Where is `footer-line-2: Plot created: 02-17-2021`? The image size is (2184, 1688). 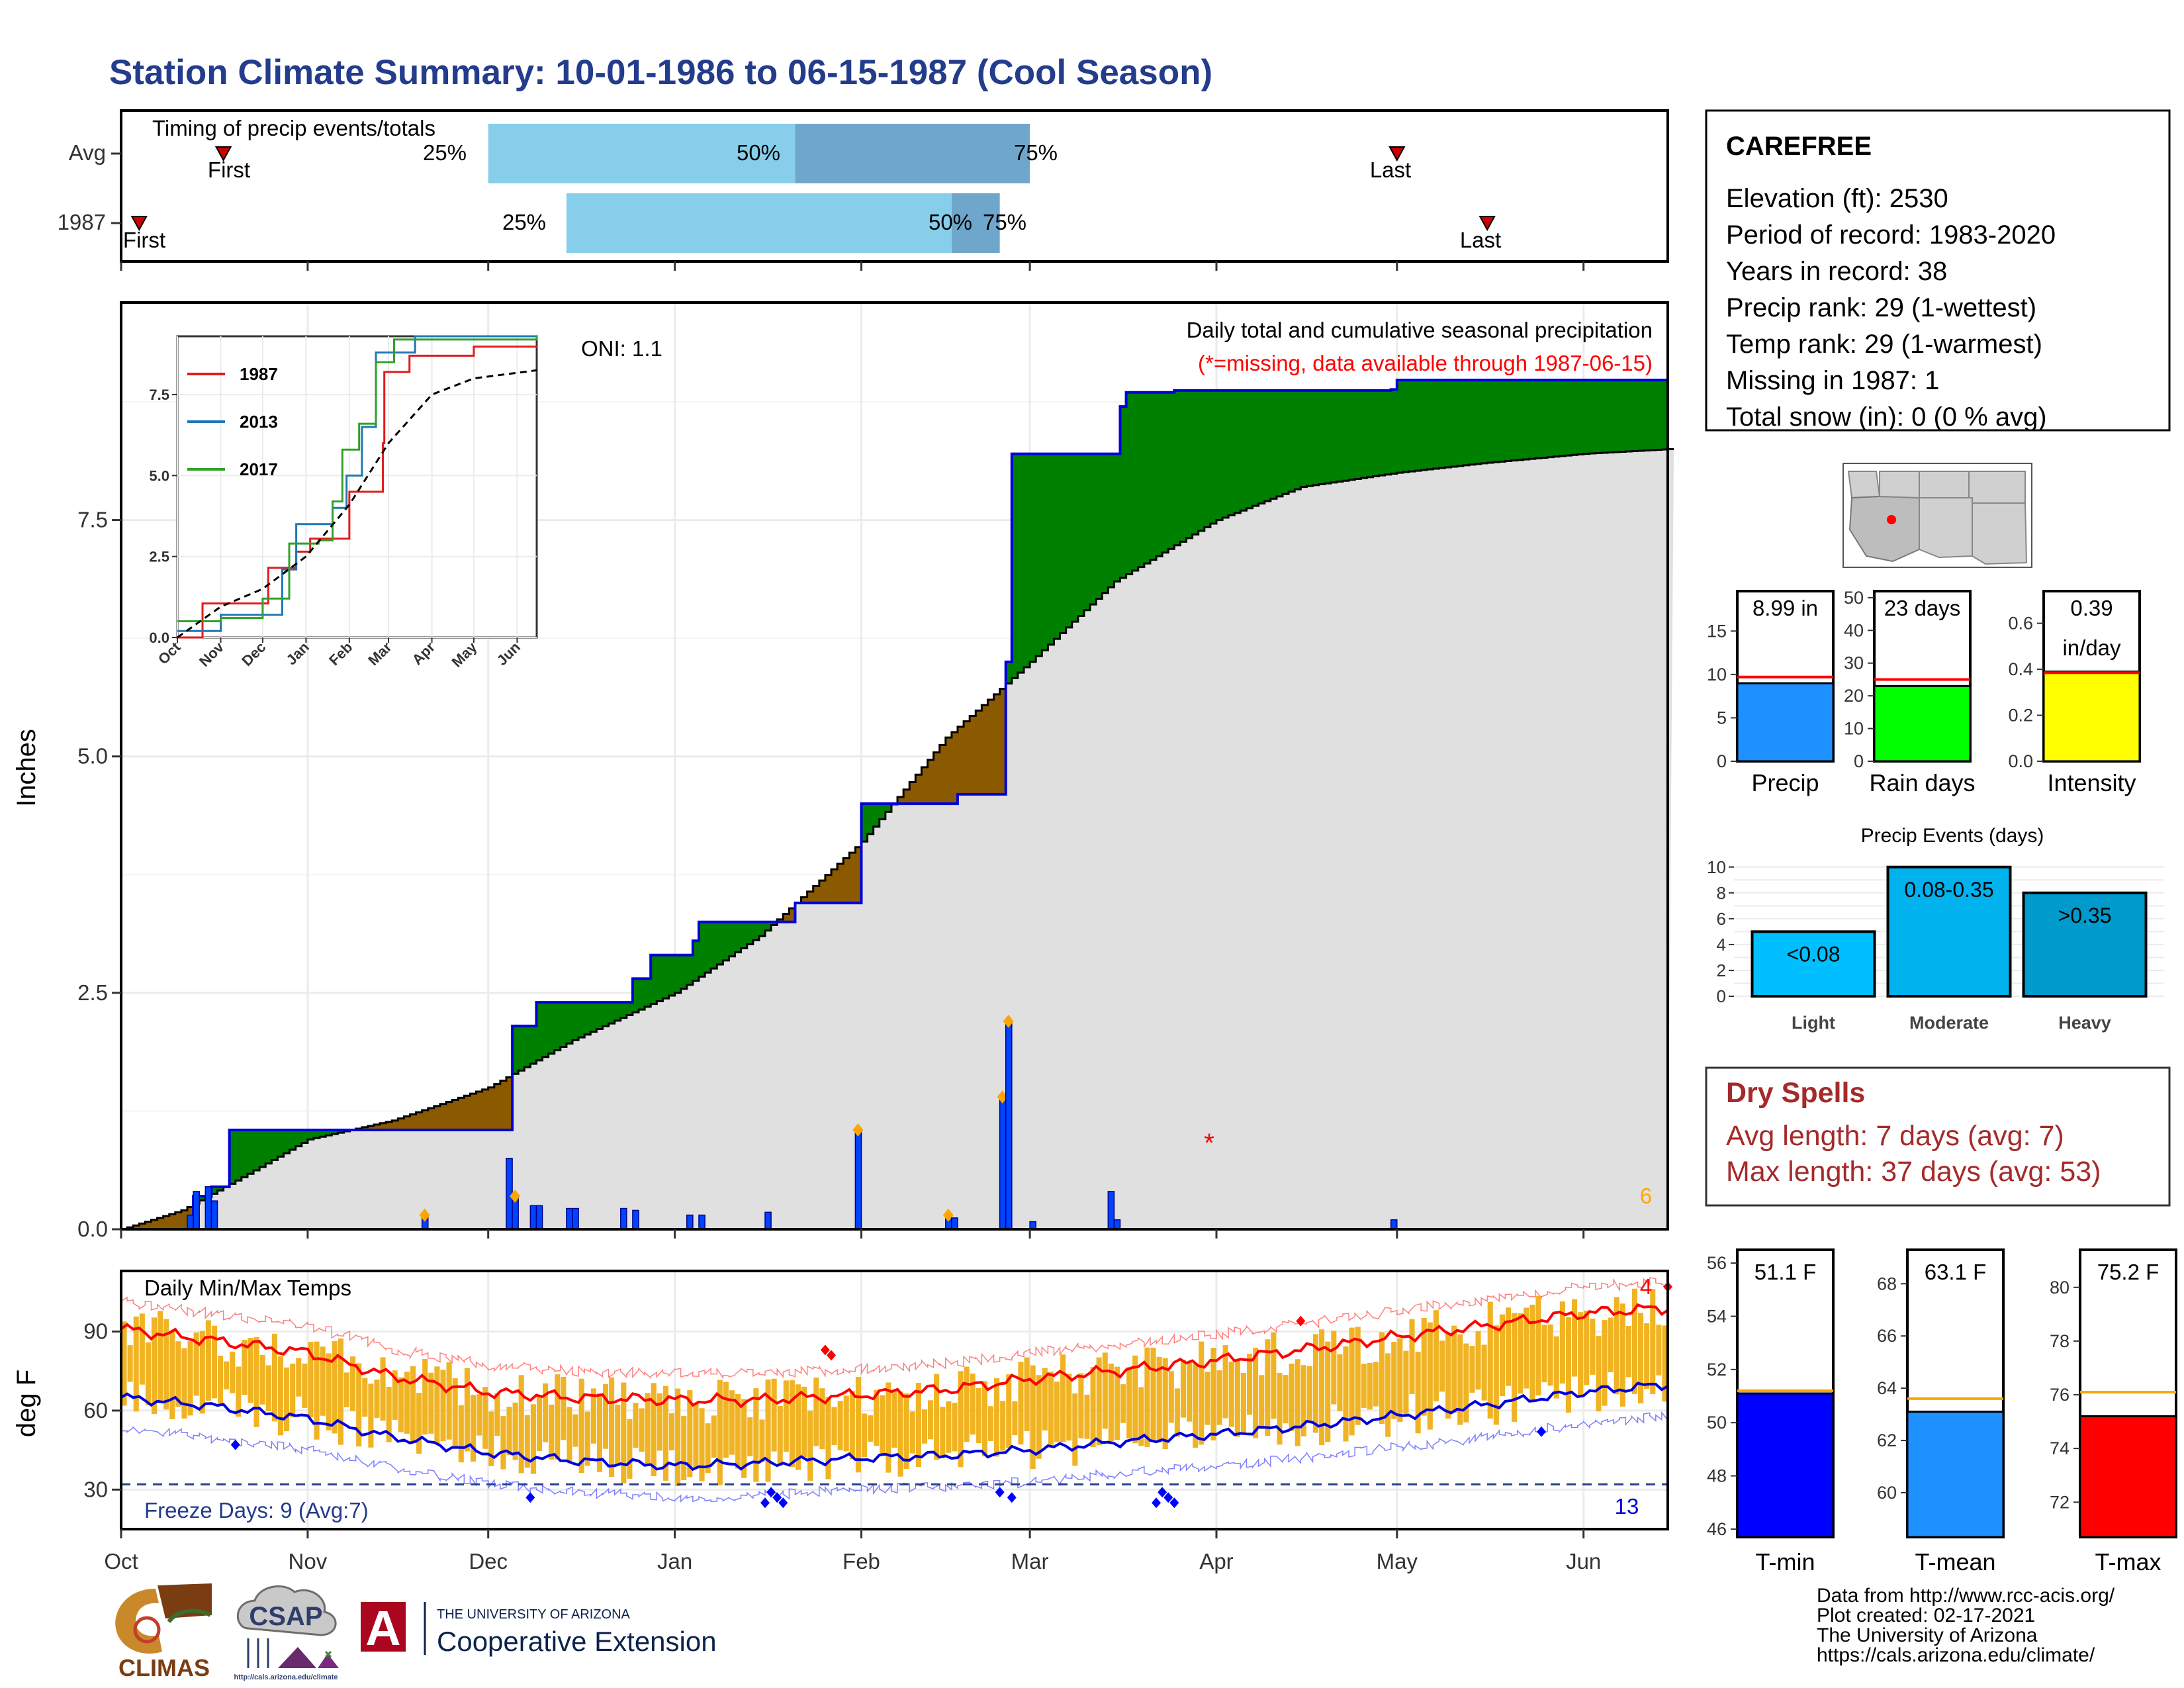
footer-line-2: Plot created: 02-17-2021 is located at coordinates (1926, 1615).